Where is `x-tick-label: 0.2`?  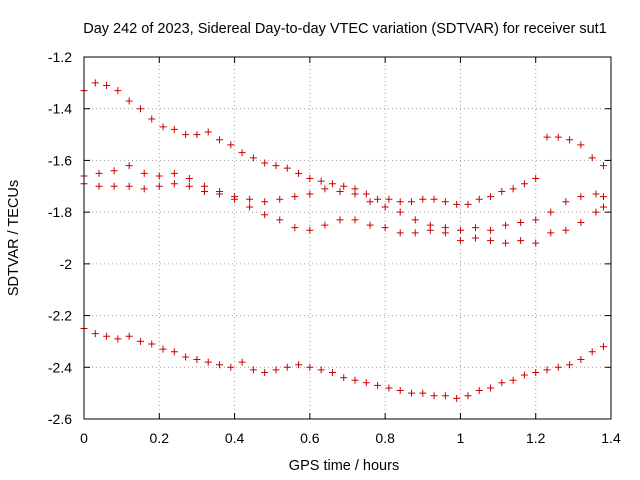 x-tick-label: 0.2 is located at coordinates (160, 438).